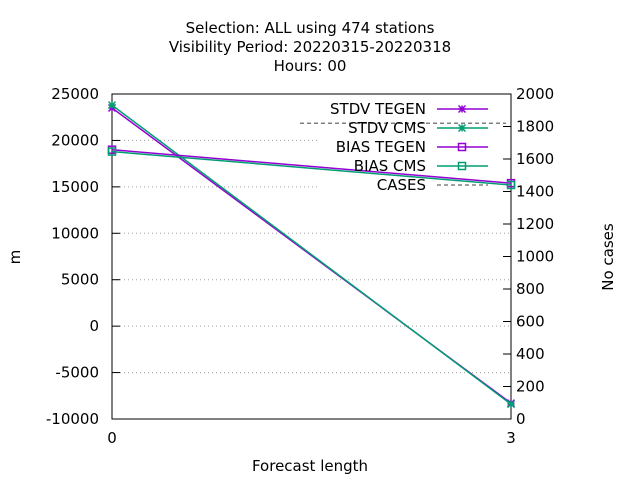 This screenshot has width=640, height=480. What do you see at coordinates (378, 109) in the screenshot?
I see `legend-label-stdv-tegen: STDV TEGEN` at bounding box center [378, 109].